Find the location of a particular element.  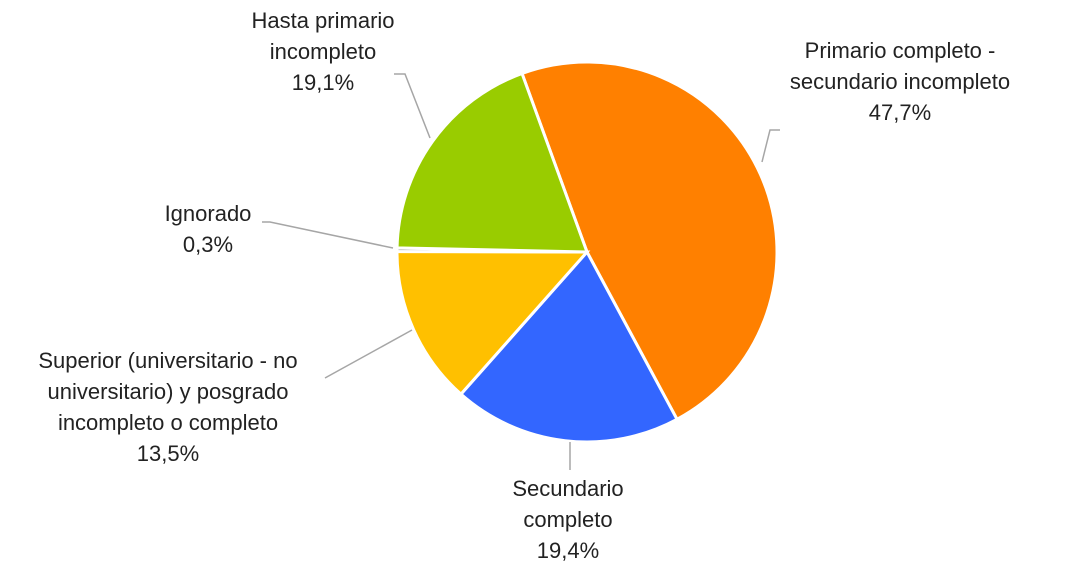

value-label: 19,1% is located at coordinates (323, 82).